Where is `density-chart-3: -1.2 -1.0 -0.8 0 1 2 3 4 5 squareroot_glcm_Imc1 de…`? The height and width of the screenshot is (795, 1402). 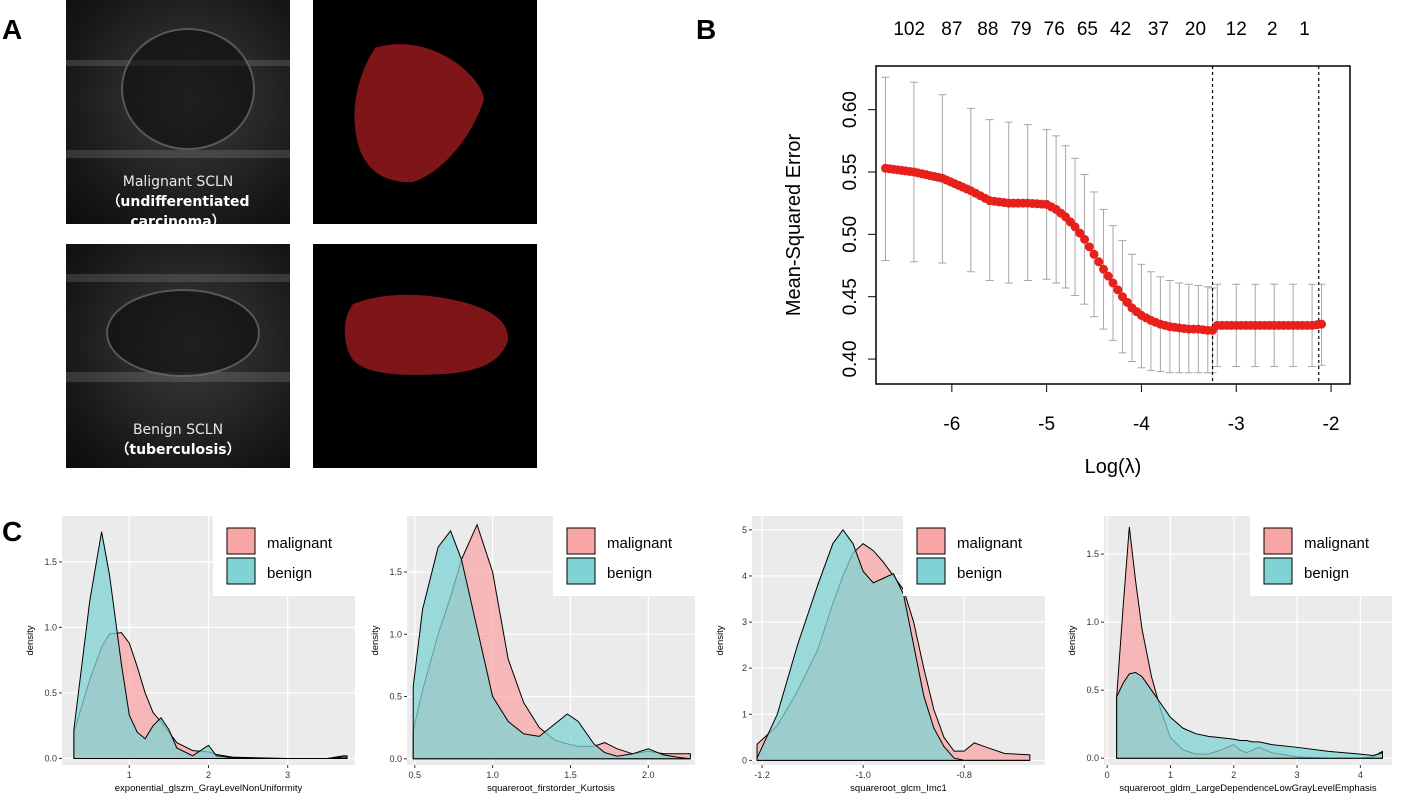
density-chart-3: -1.2 -1.0 -0.8 0 1 2 3 4 5 squareroot_glcm_Imc1 de… is located at coordinates (880, 655).